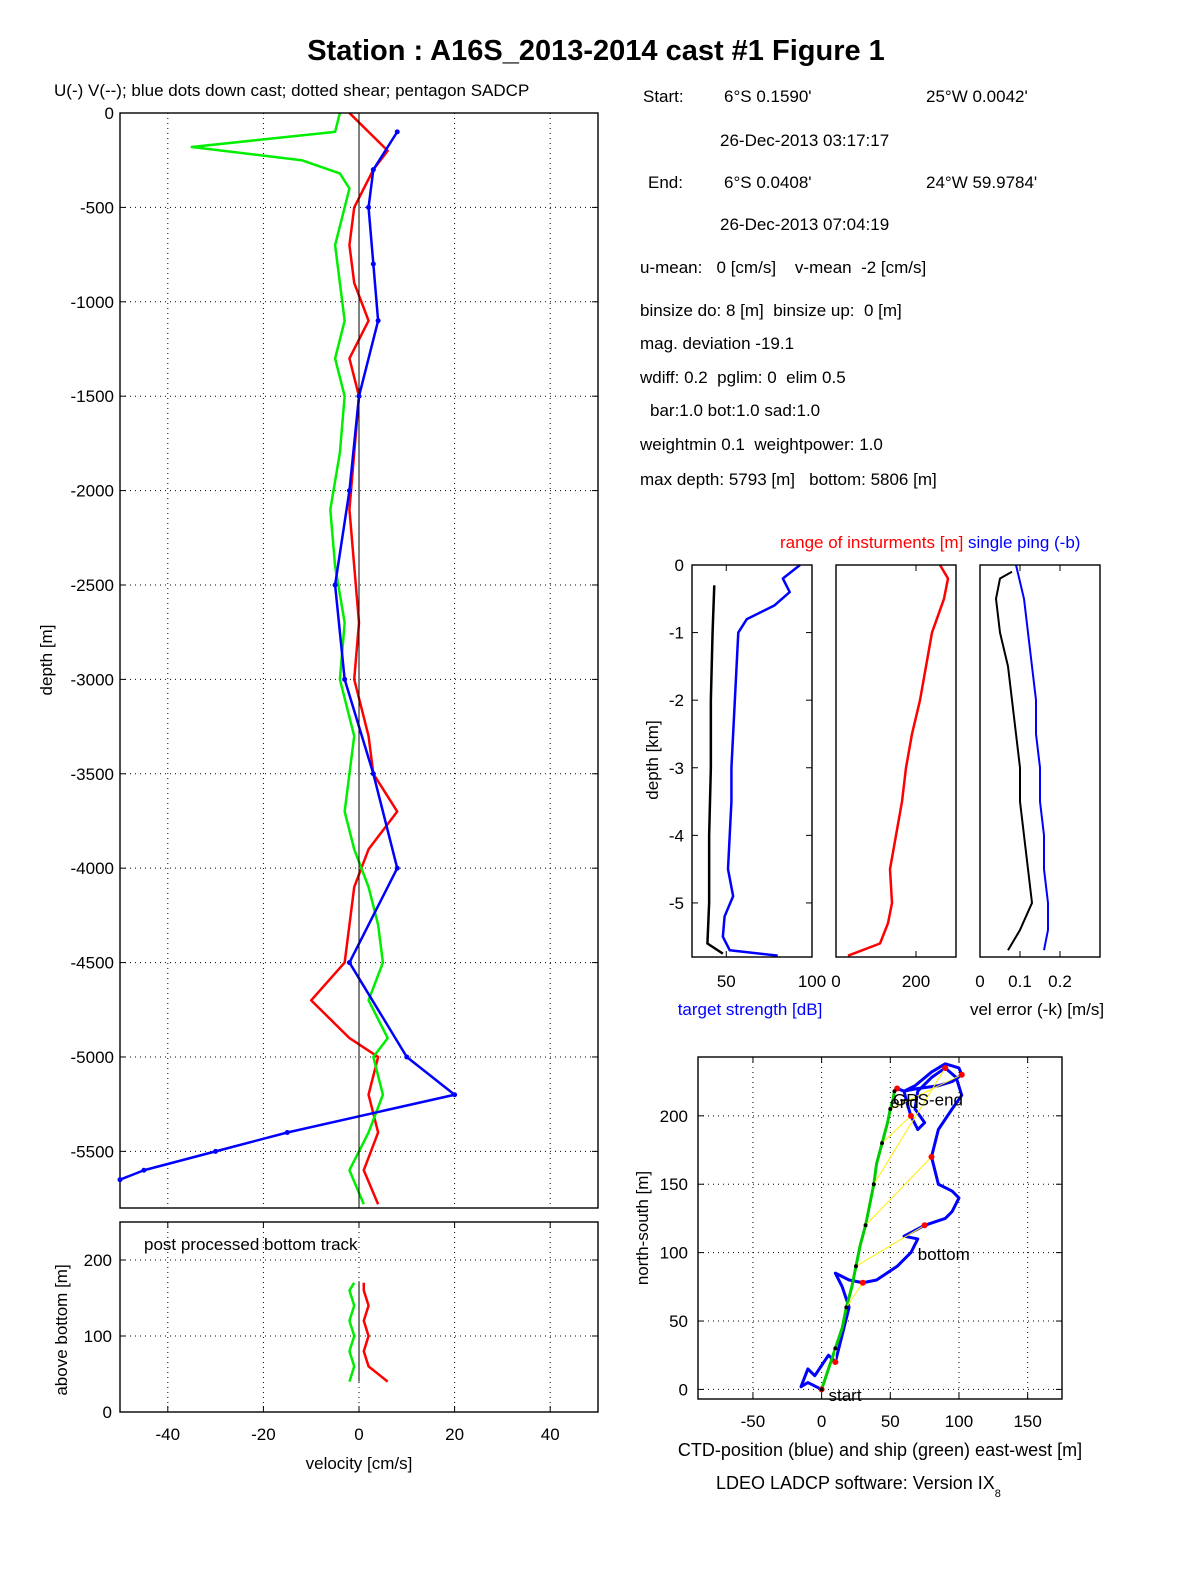 Image resolution: width=1200 pixels, height=1576 pixels. Describe the element at coordinates (97, 207) in the screenshot. I see `tick-label-y: -500` at that location.